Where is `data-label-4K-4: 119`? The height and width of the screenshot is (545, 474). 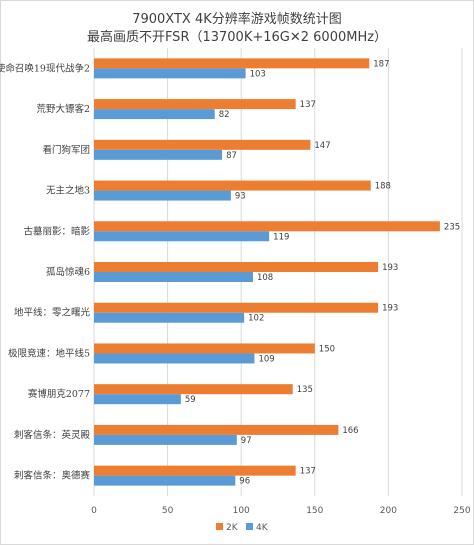 data-label-4K-4: 119 is located at coordinates (281, 237).